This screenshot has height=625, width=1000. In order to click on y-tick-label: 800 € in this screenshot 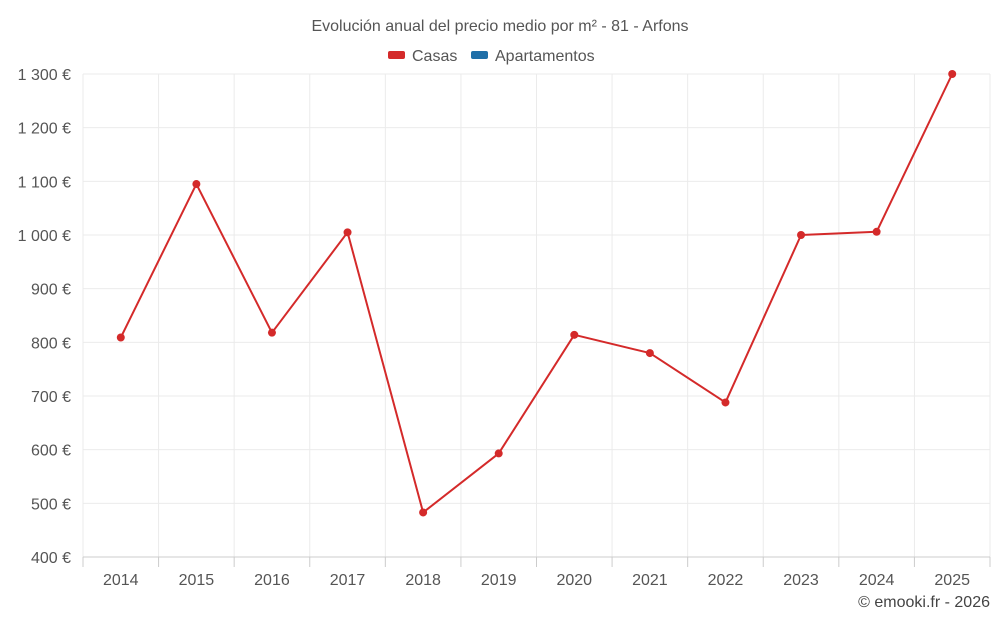, I will do `click(51, 343)`.